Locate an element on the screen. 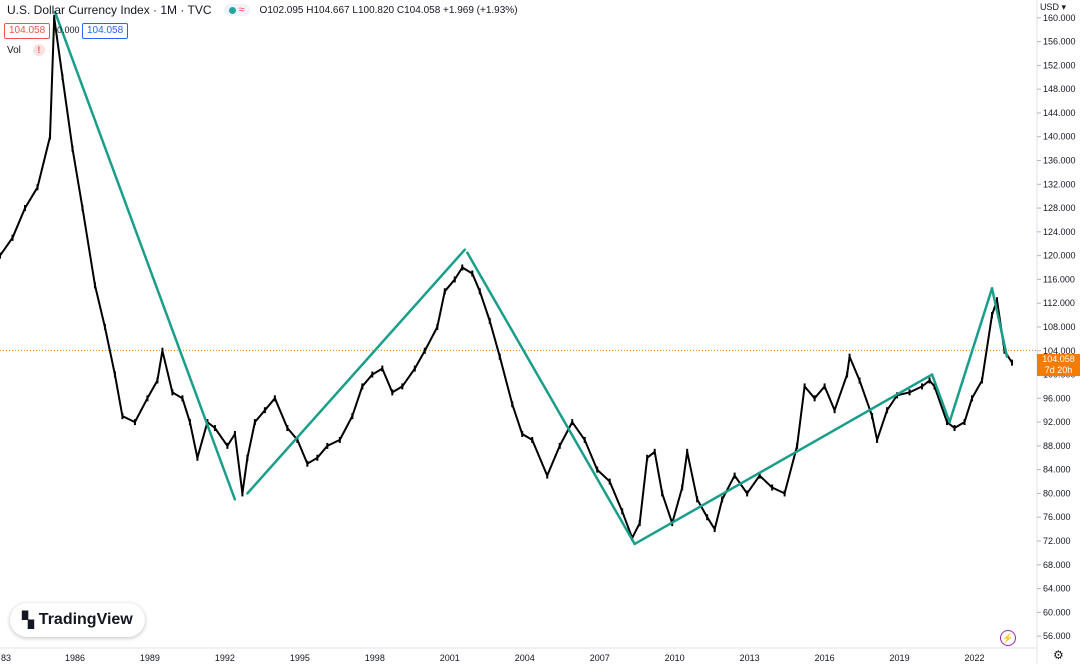 Image resolution: width=1080 pixels, height=664 pixels. warning-icon: ! is located at coordinates (38, 50).